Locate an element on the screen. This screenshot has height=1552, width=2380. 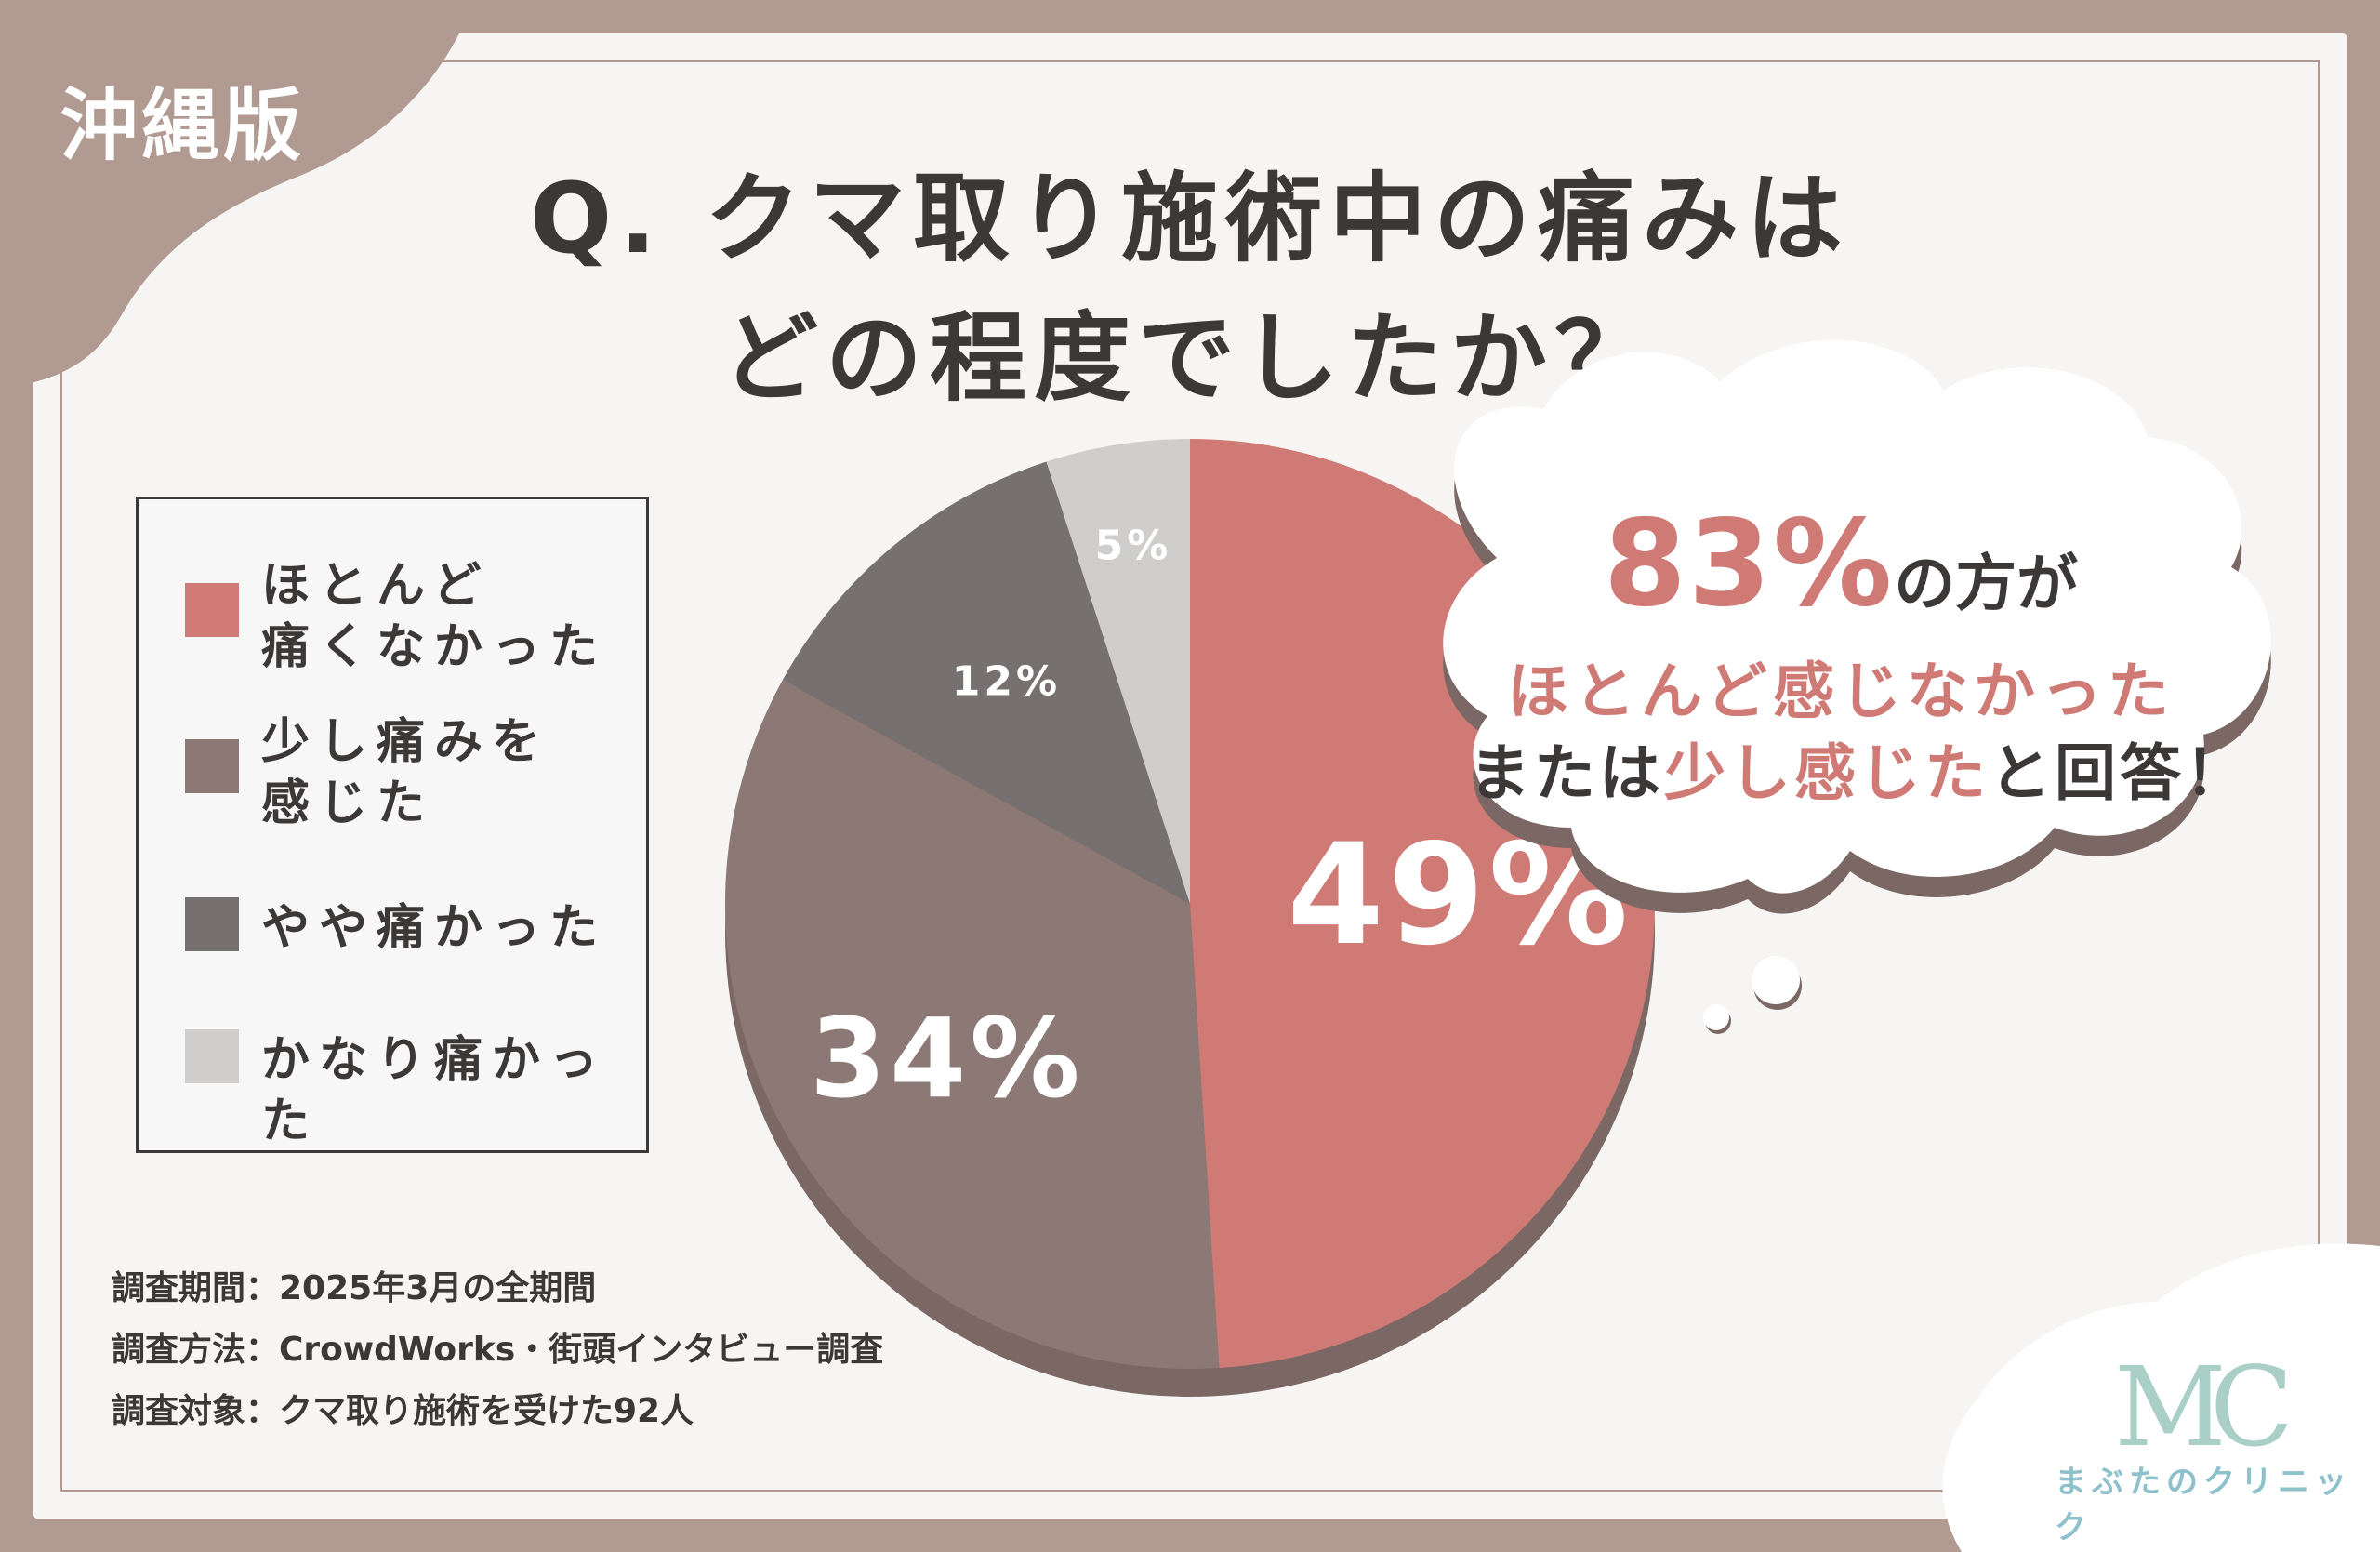
legend-label-2: やや痛かった is located at coordinates (438, 928).